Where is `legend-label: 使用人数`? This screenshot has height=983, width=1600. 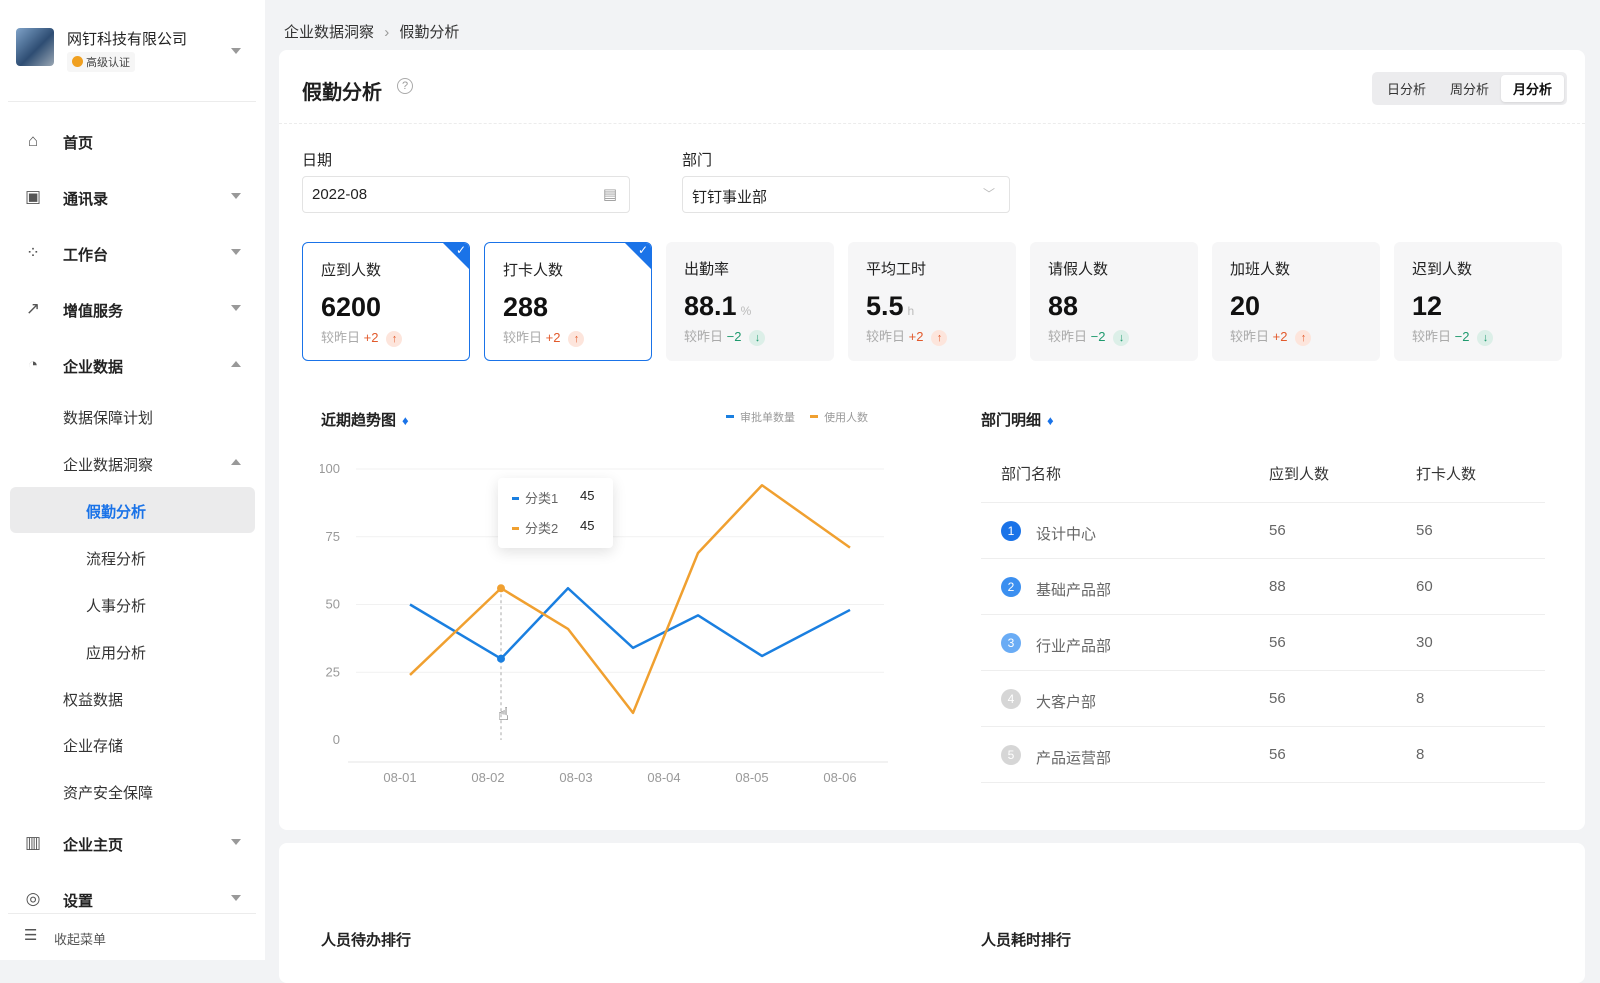 legend-label: 使用人数 is located at coordinates (846, 418).